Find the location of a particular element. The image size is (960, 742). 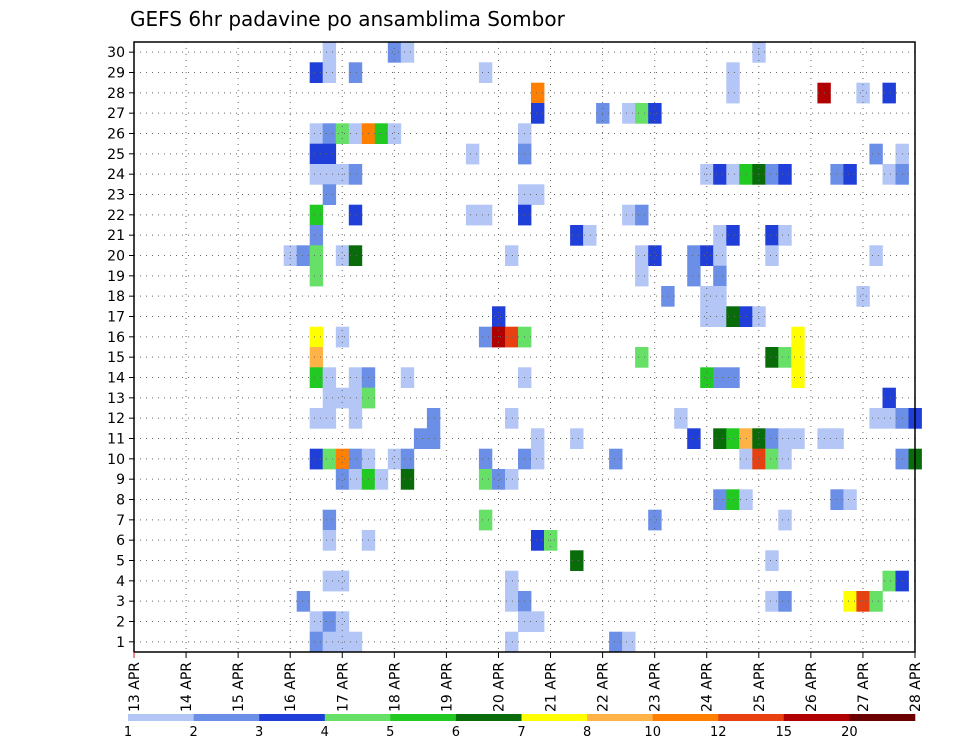

colorbar-label: 20 is located at coordinates (849, 732).